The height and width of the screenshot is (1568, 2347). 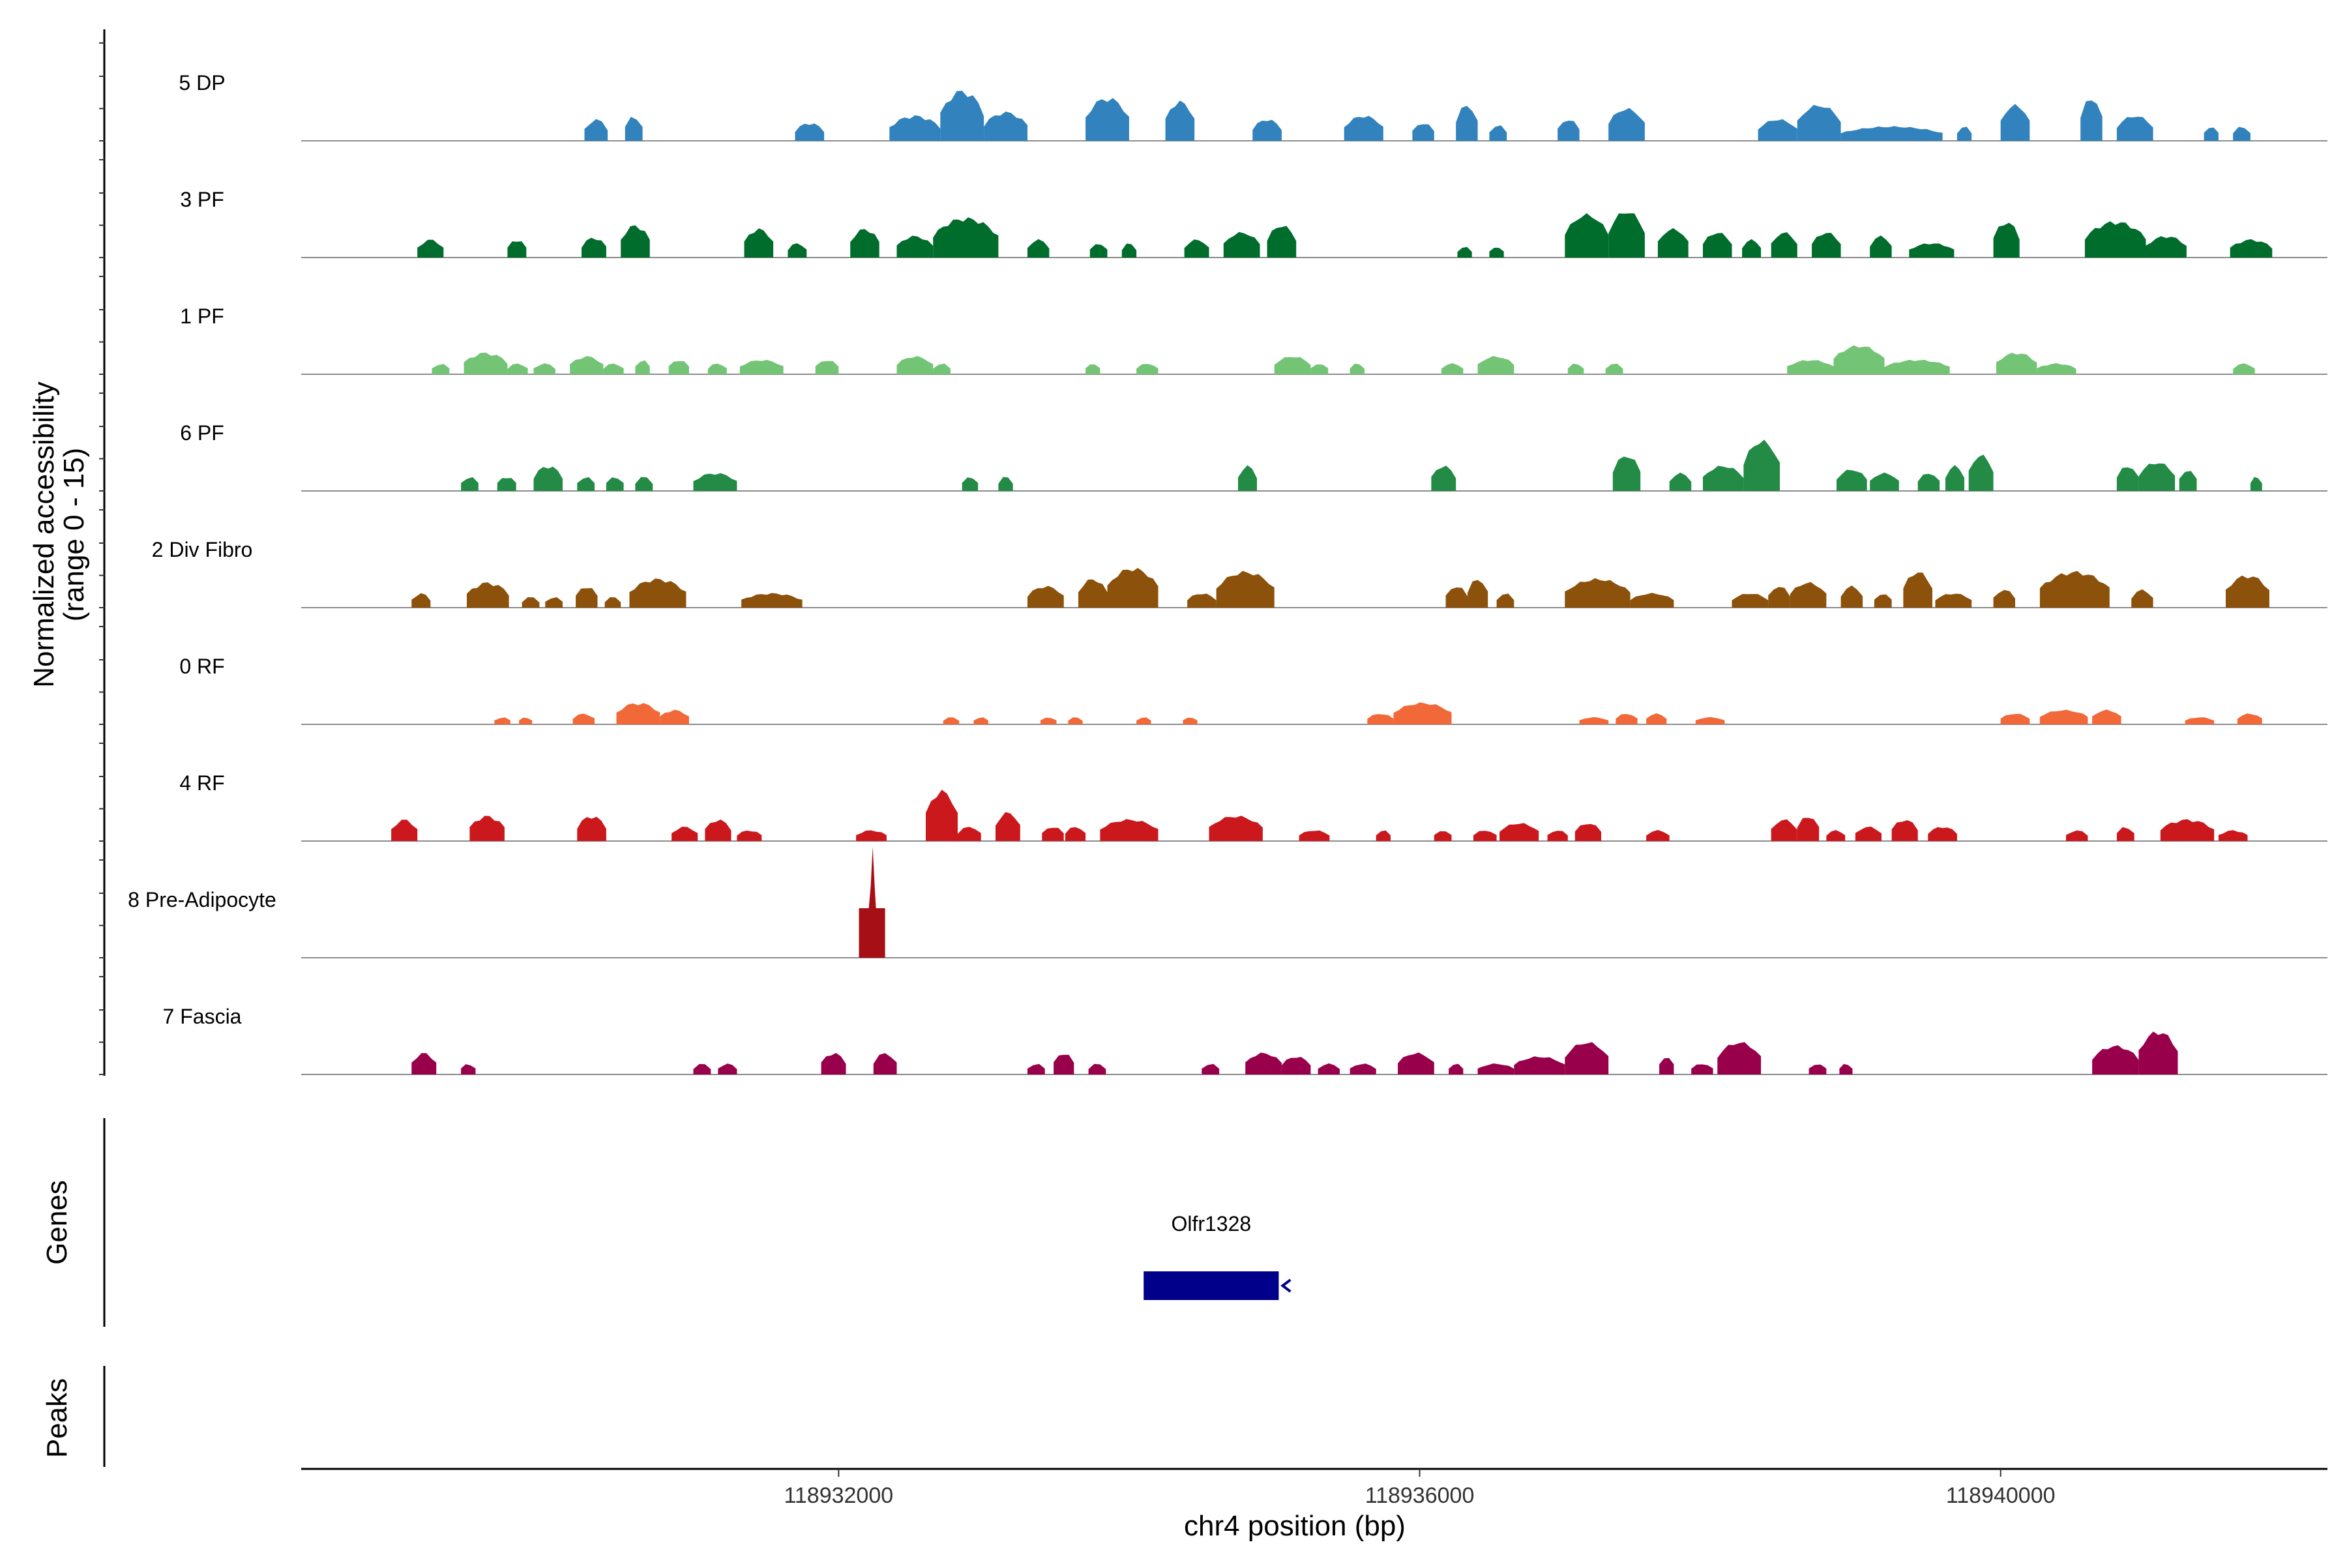 What do you see at coordinates (1211, 1286) in the screenshot?
I see `gene-body` at bounding box center [1211, 1286].